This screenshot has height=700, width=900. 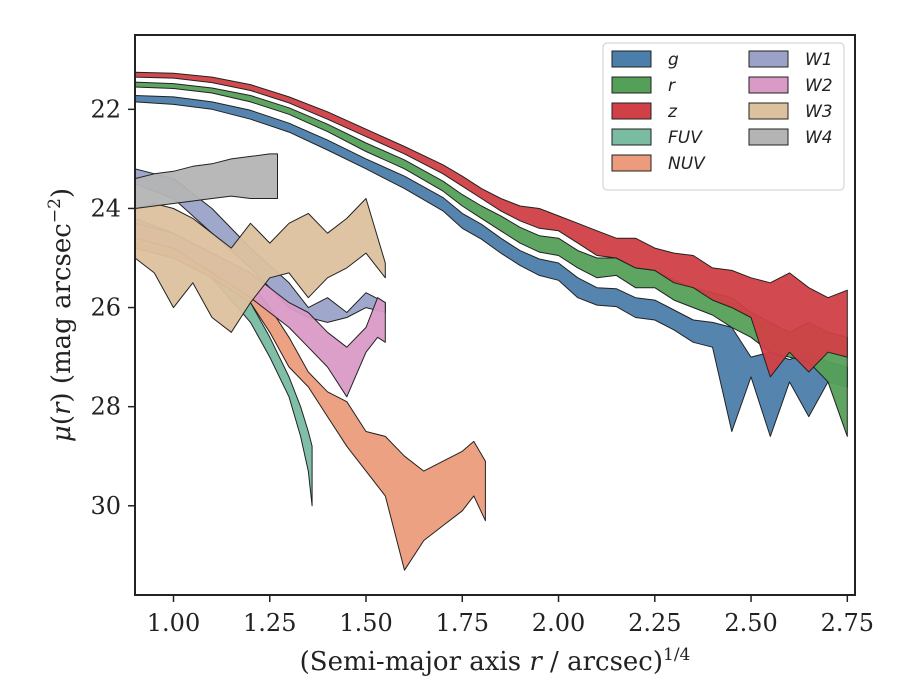 What do you see at coordinates (672, 86) in the screenshot?
I see `legend-label-r: r` at bounding box center [672, 86].